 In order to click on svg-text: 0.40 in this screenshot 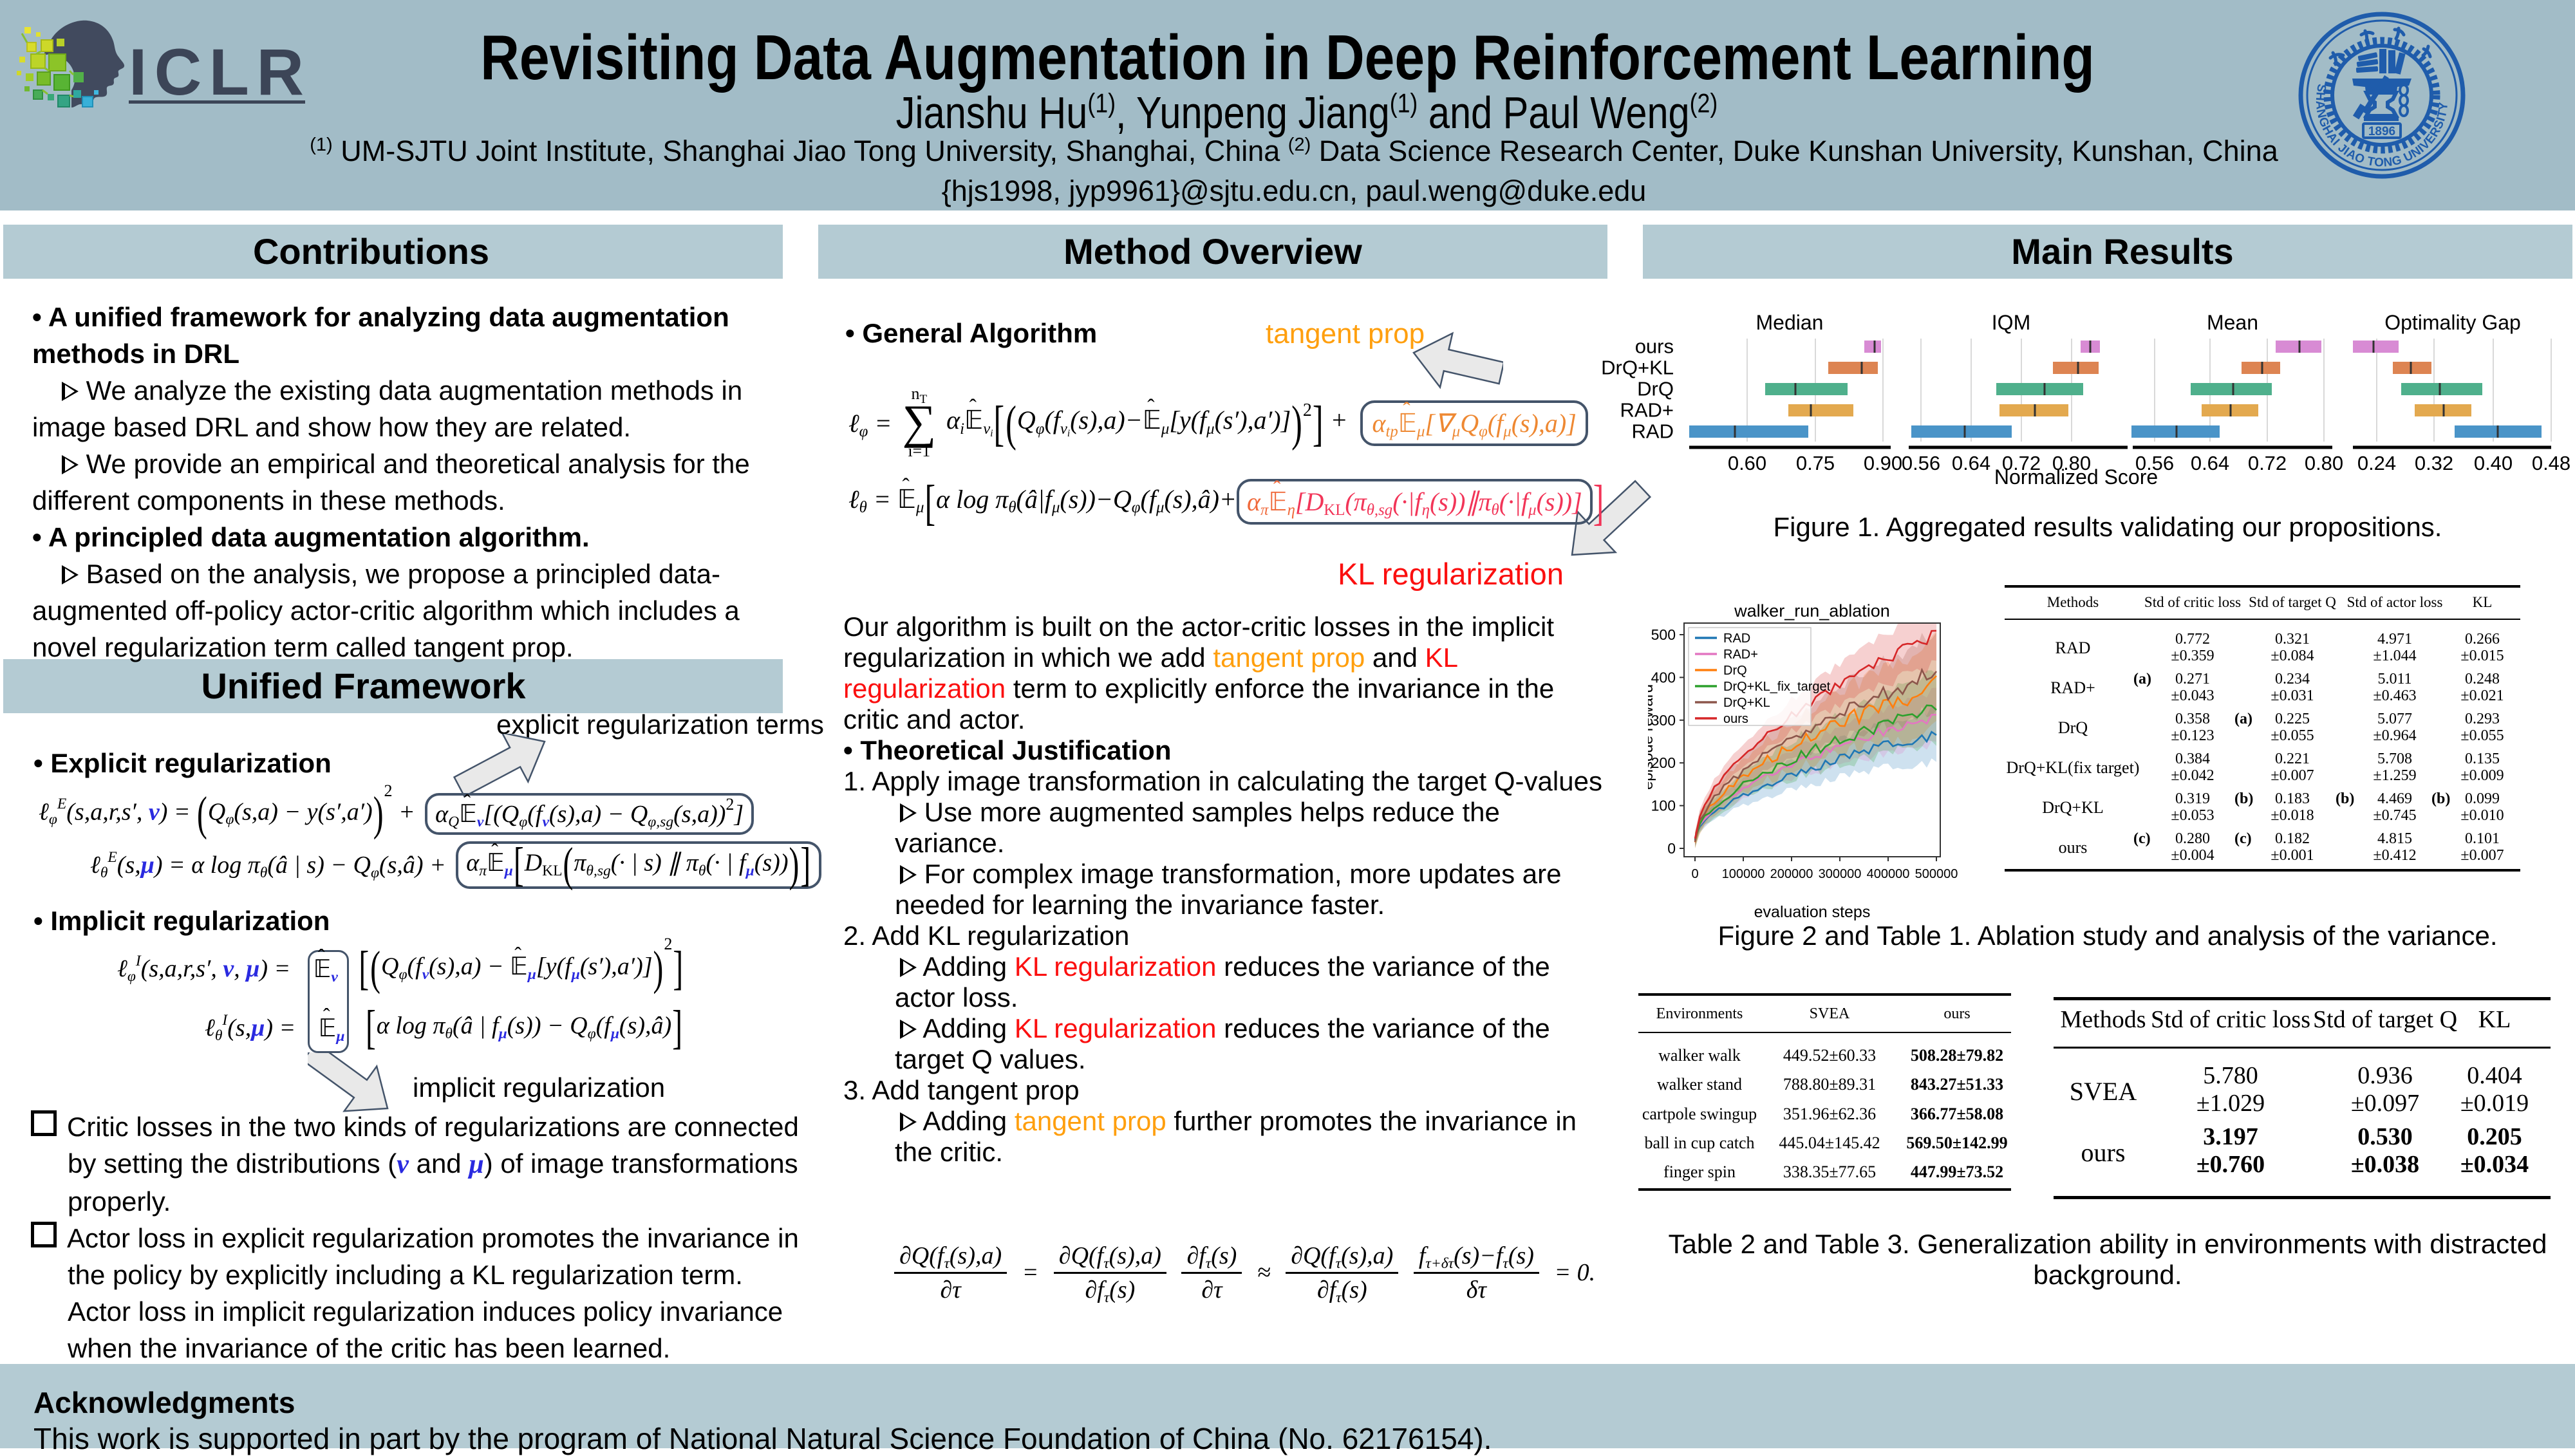, I will do `click(2494, 463)`.